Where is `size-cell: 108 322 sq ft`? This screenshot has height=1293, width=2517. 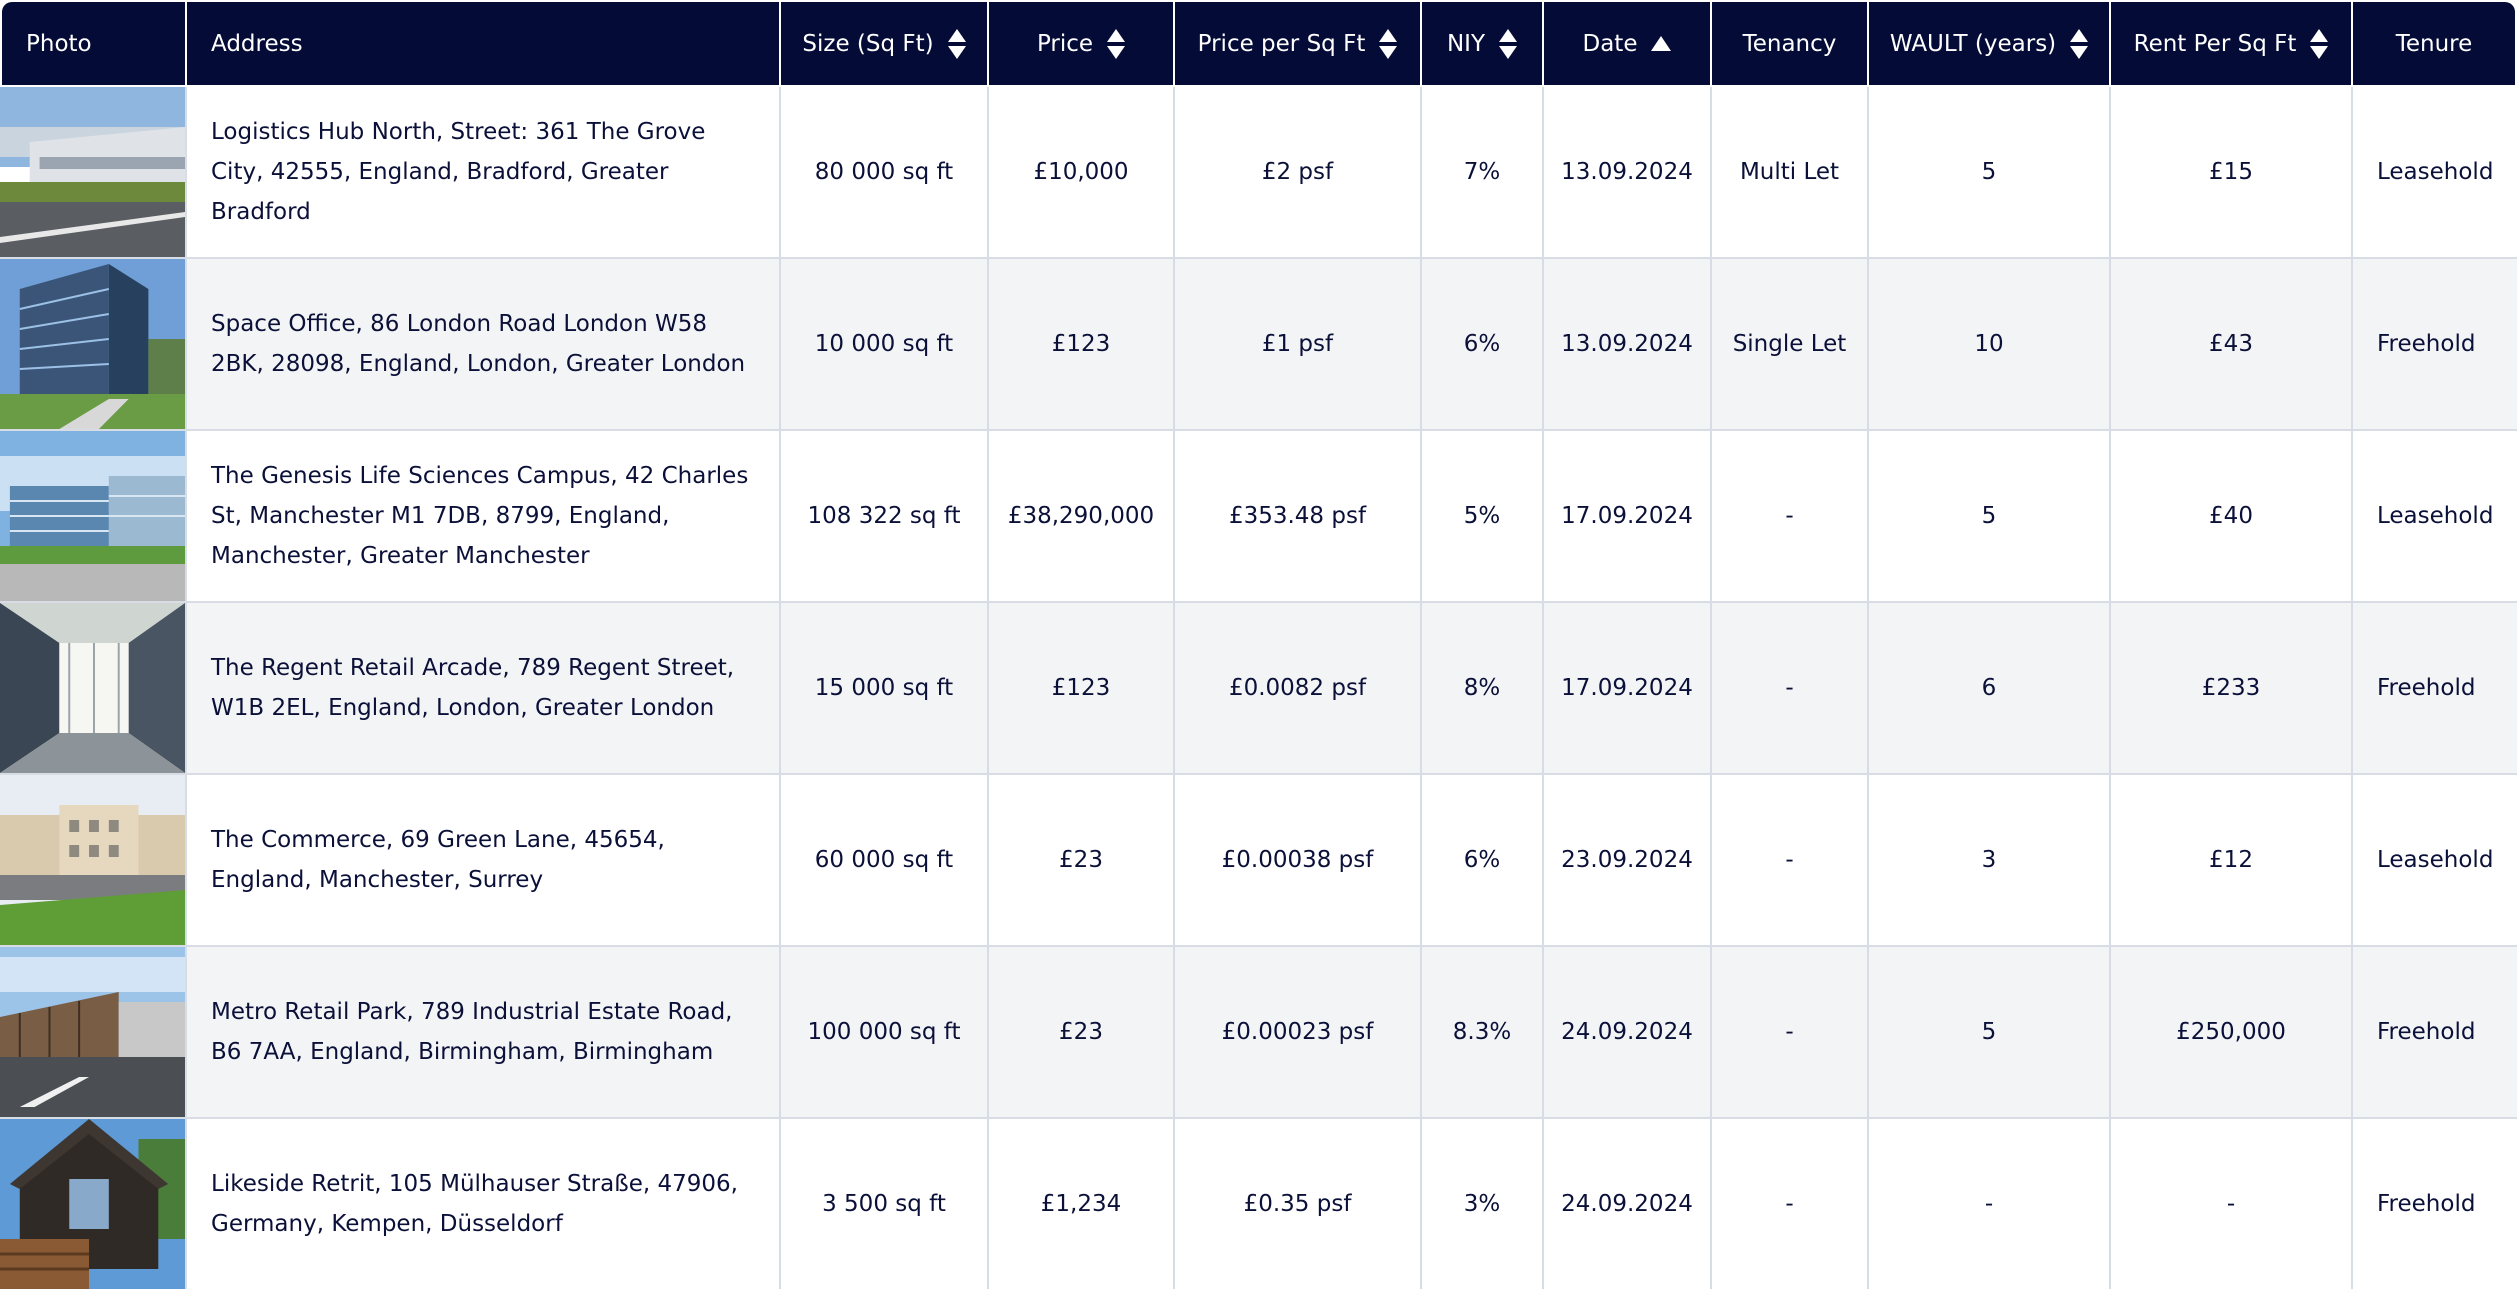 size-cell: 108 322 sq ft is located at coordinates (885, 516).